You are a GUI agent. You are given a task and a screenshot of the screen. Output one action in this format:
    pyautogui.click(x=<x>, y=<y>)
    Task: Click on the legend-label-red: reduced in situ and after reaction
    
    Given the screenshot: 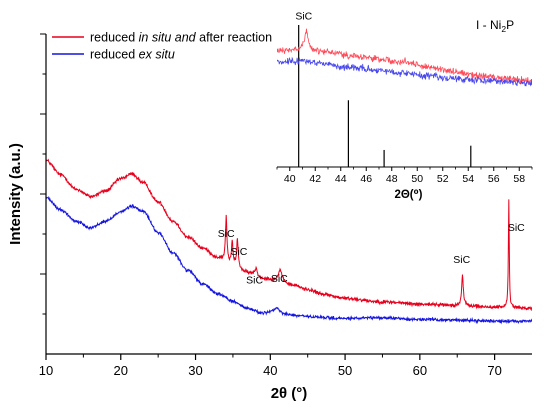 What is the action you would take?
    pyautogui.click(x=181, y=38)
    